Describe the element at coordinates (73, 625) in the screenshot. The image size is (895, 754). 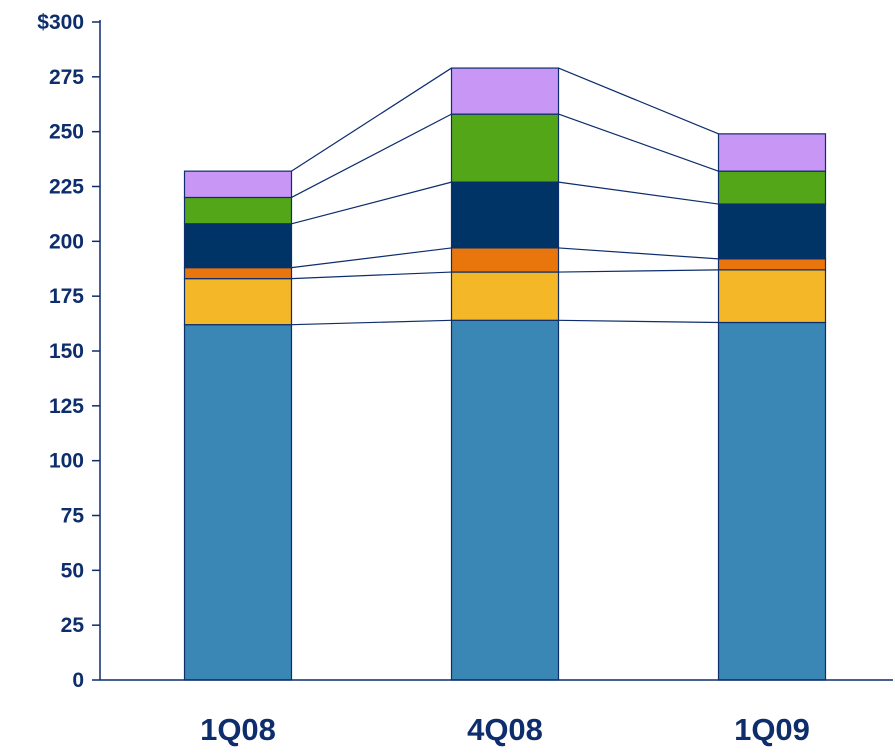
I see `y-tick-label: 25` at that location.